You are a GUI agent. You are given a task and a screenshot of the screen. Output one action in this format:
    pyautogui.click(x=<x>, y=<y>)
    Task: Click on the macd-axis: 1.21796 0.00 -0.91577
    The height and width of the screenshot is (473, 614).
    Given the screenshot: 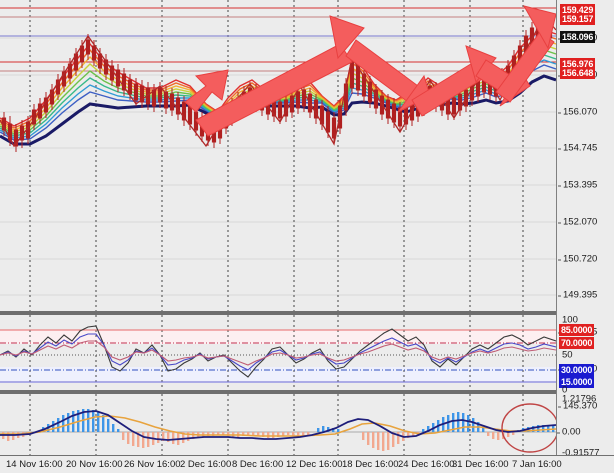 What is the action you would take?
    pyautogui.click(x=585, y=426)
    